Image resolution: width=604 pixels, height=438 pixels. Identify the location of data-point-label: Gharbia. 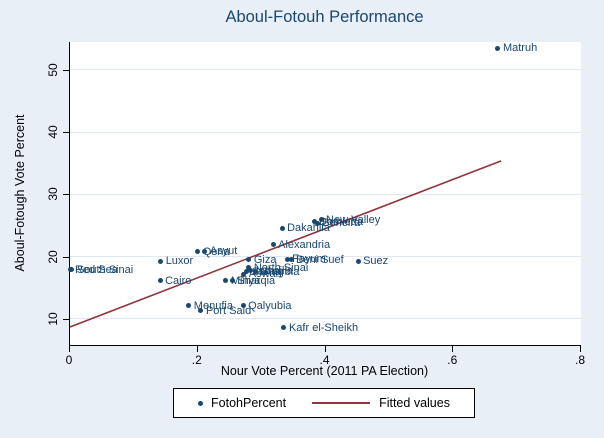
(280, 271).